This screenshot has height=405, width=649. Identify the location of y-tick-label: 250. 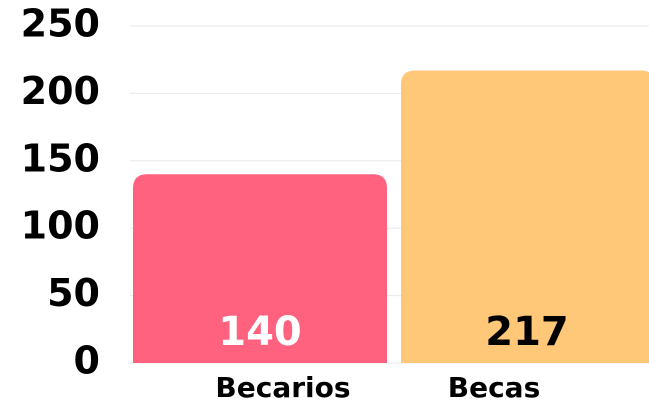
(60, 24).